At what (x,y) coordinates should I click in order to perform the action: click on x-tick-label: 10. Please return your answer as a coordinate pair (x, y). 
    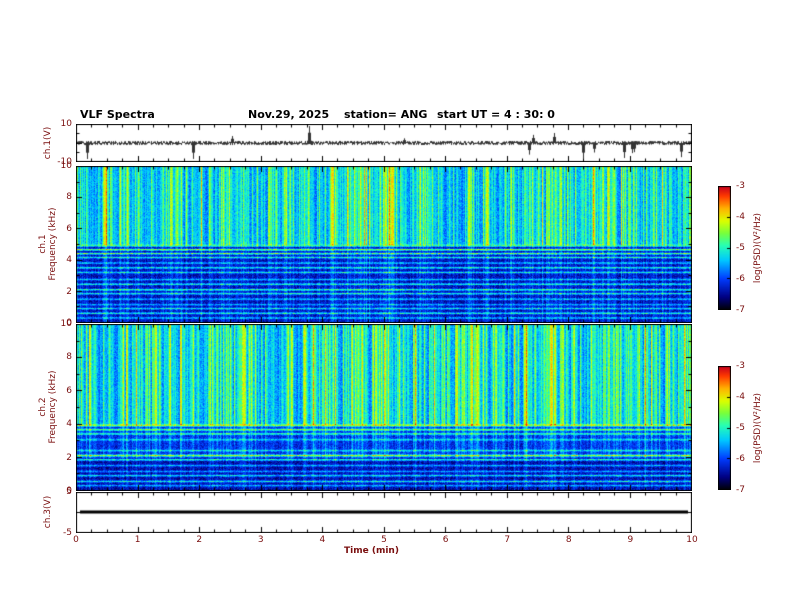
    Looking at the image, I should click on (692, 540).